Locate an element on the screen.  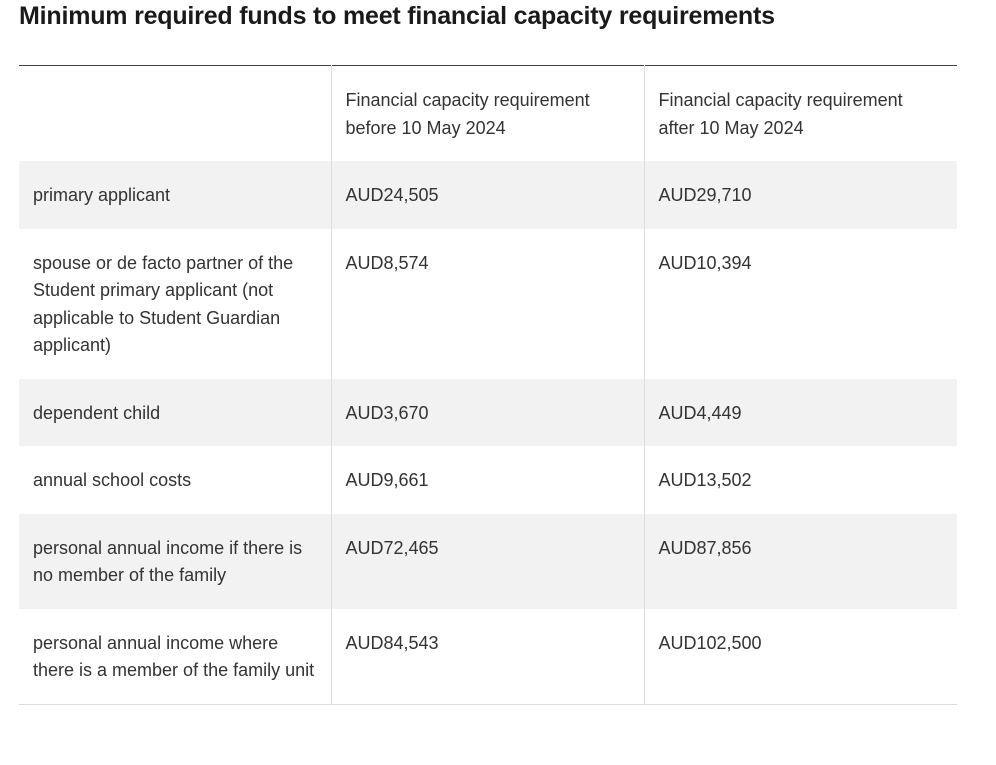
amount-cell: AUD72,465 is located at coordinates (487, 561).